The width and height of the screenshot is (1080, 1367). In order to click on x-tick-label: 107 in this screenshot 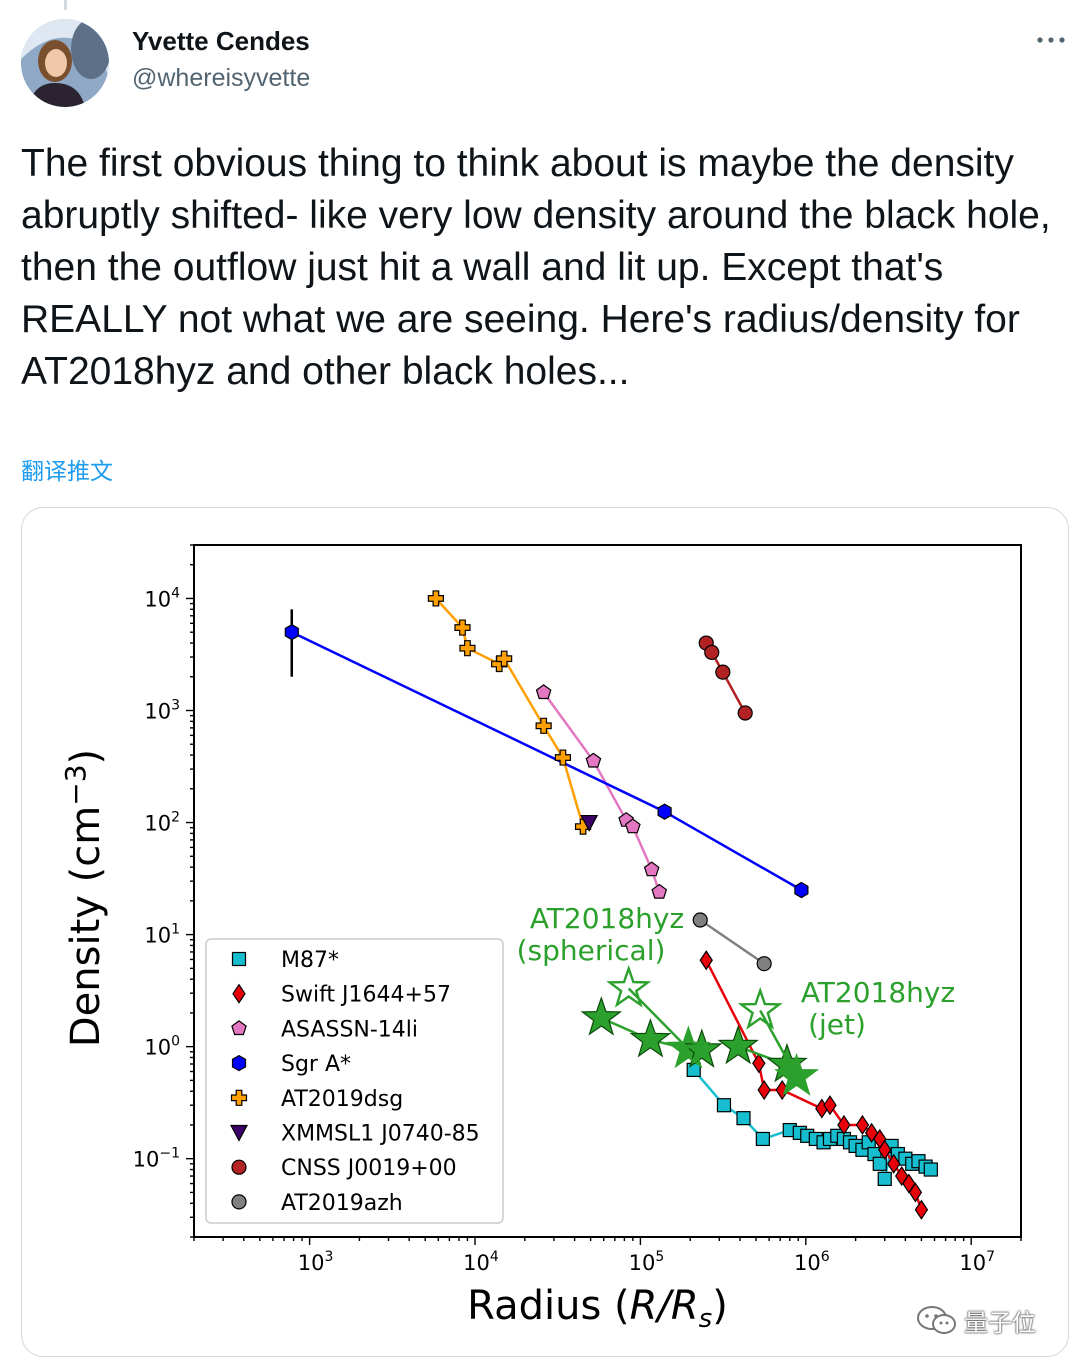, I will do `click(977, 1262)`.